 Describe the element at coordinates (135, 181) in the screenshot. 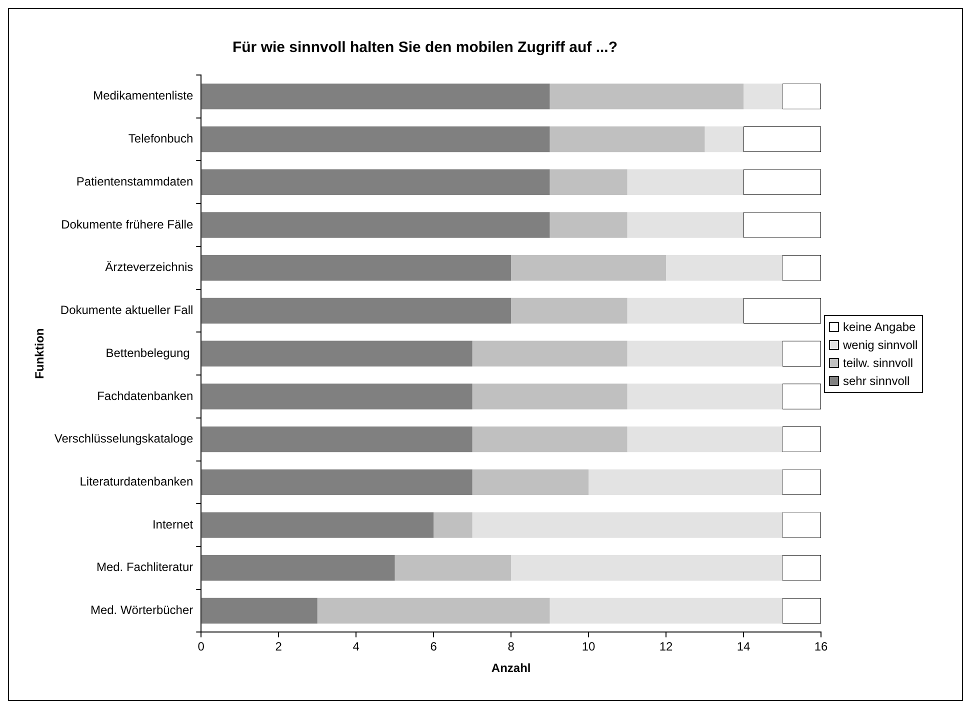

I see `y-tick-label: Patientenstammdaten` at that location.